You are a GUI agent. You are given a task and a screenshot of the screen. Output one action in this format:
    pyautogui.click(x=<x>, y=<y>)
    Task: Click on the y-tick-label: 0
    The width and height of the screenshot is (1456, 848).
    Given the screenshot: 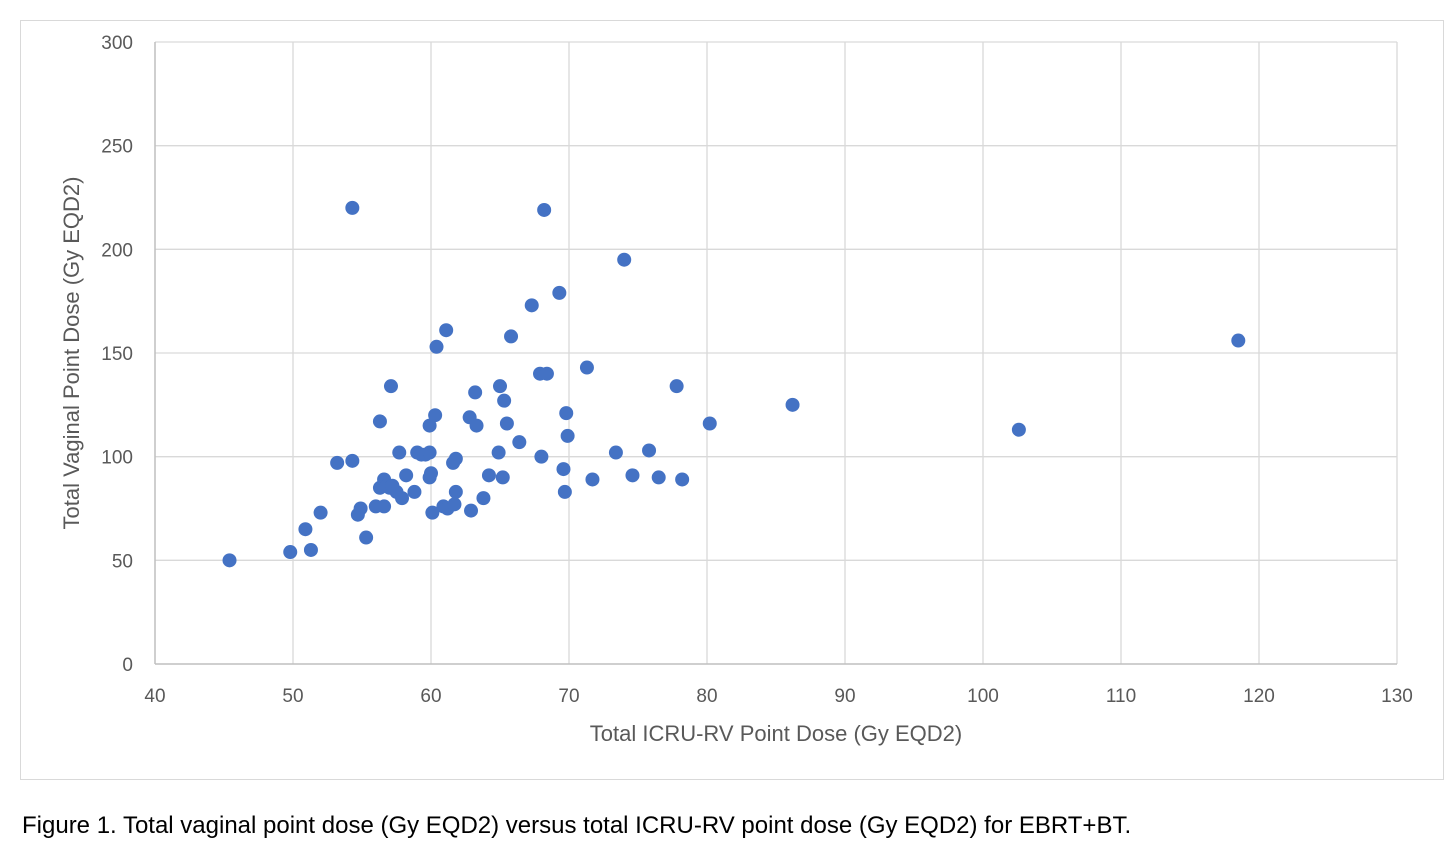 What is the action you would take?
    pyautogui.click(x=127, y=665)
    